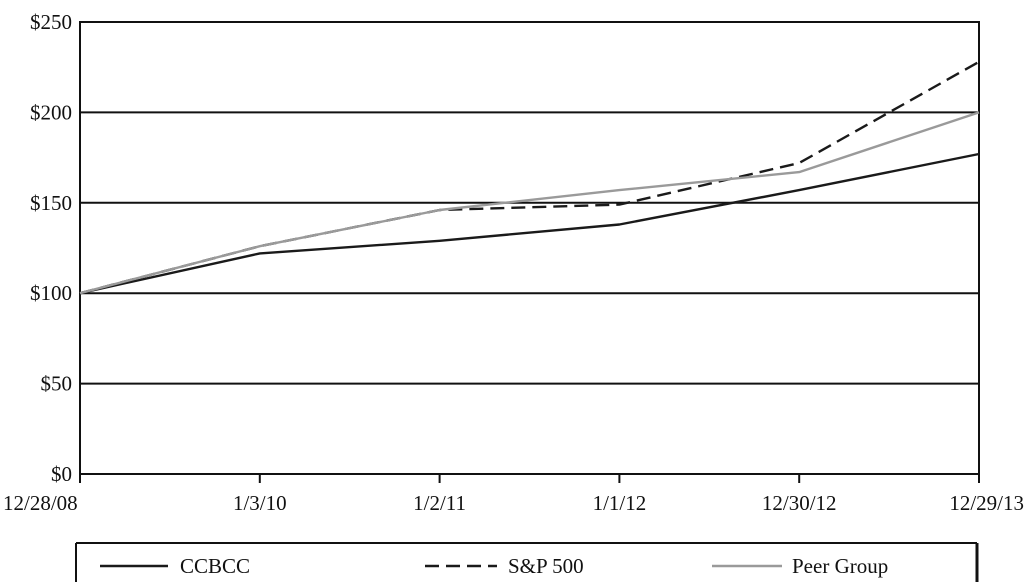 The width and height of the screenshot is (1027, 582). Describe the element at coordinates (40, 503) in the screenshot. I see `x-tick-label: 12/28/08` at that location.